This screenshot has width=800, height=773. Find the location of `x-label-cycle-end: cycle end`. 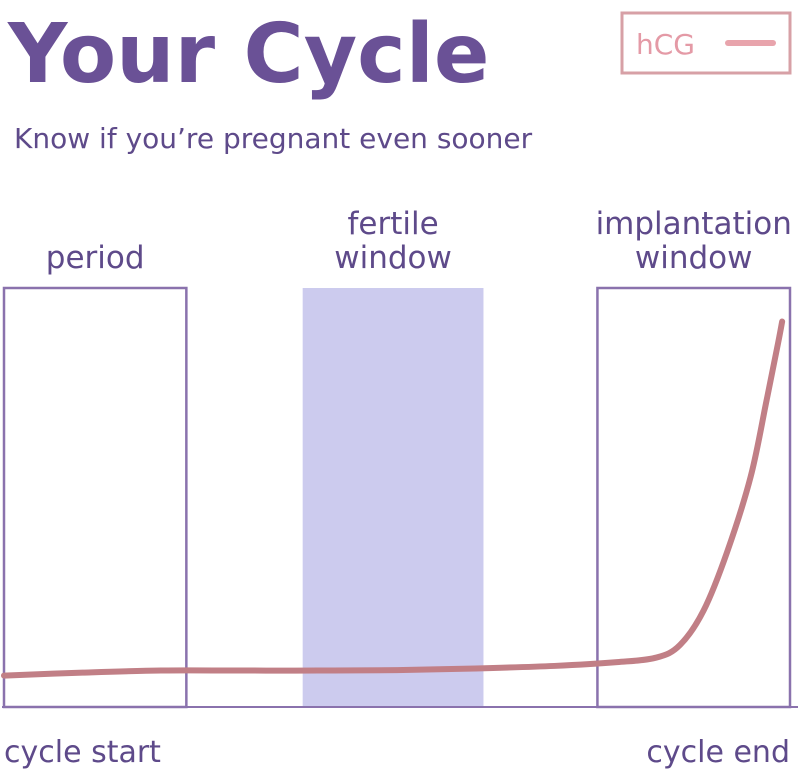

x-label-cycle-end: cycle end is located at coordinates (718, 752).